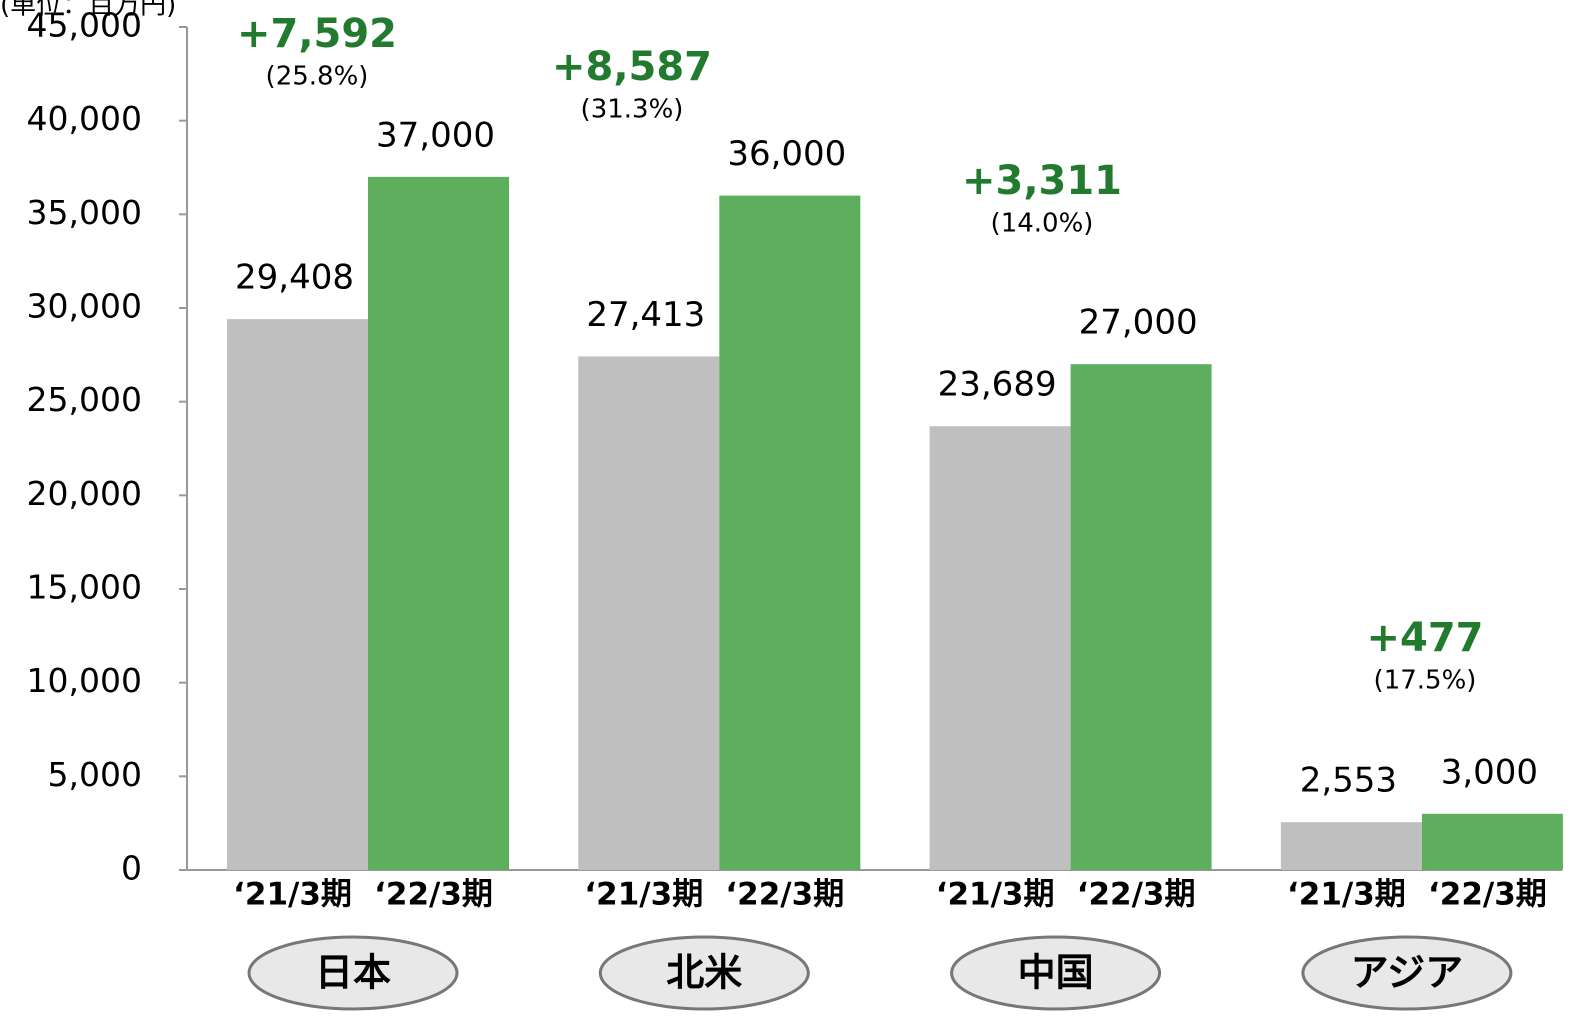 The width and height of the screenshot is (1596, 1027). I want to click on y-tick-label: 45,000, so click(84, 25).